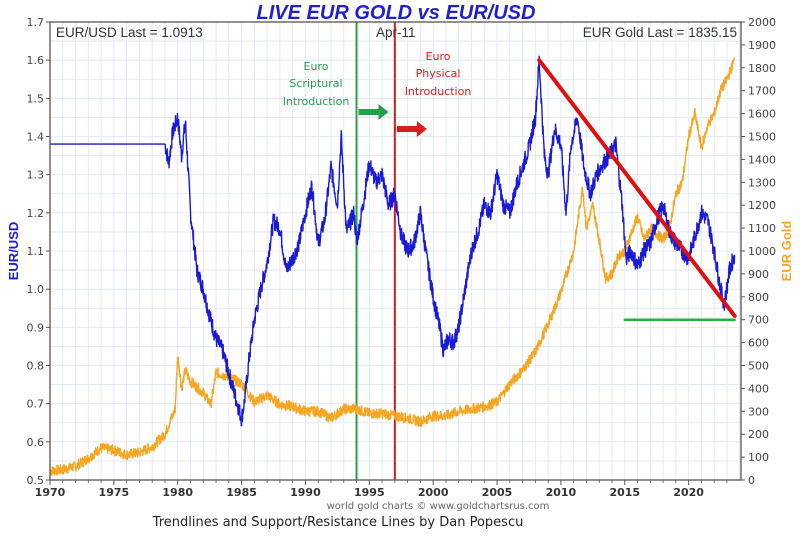  I want to click on y-left-tick-label: 1.2, so click(36, 213).